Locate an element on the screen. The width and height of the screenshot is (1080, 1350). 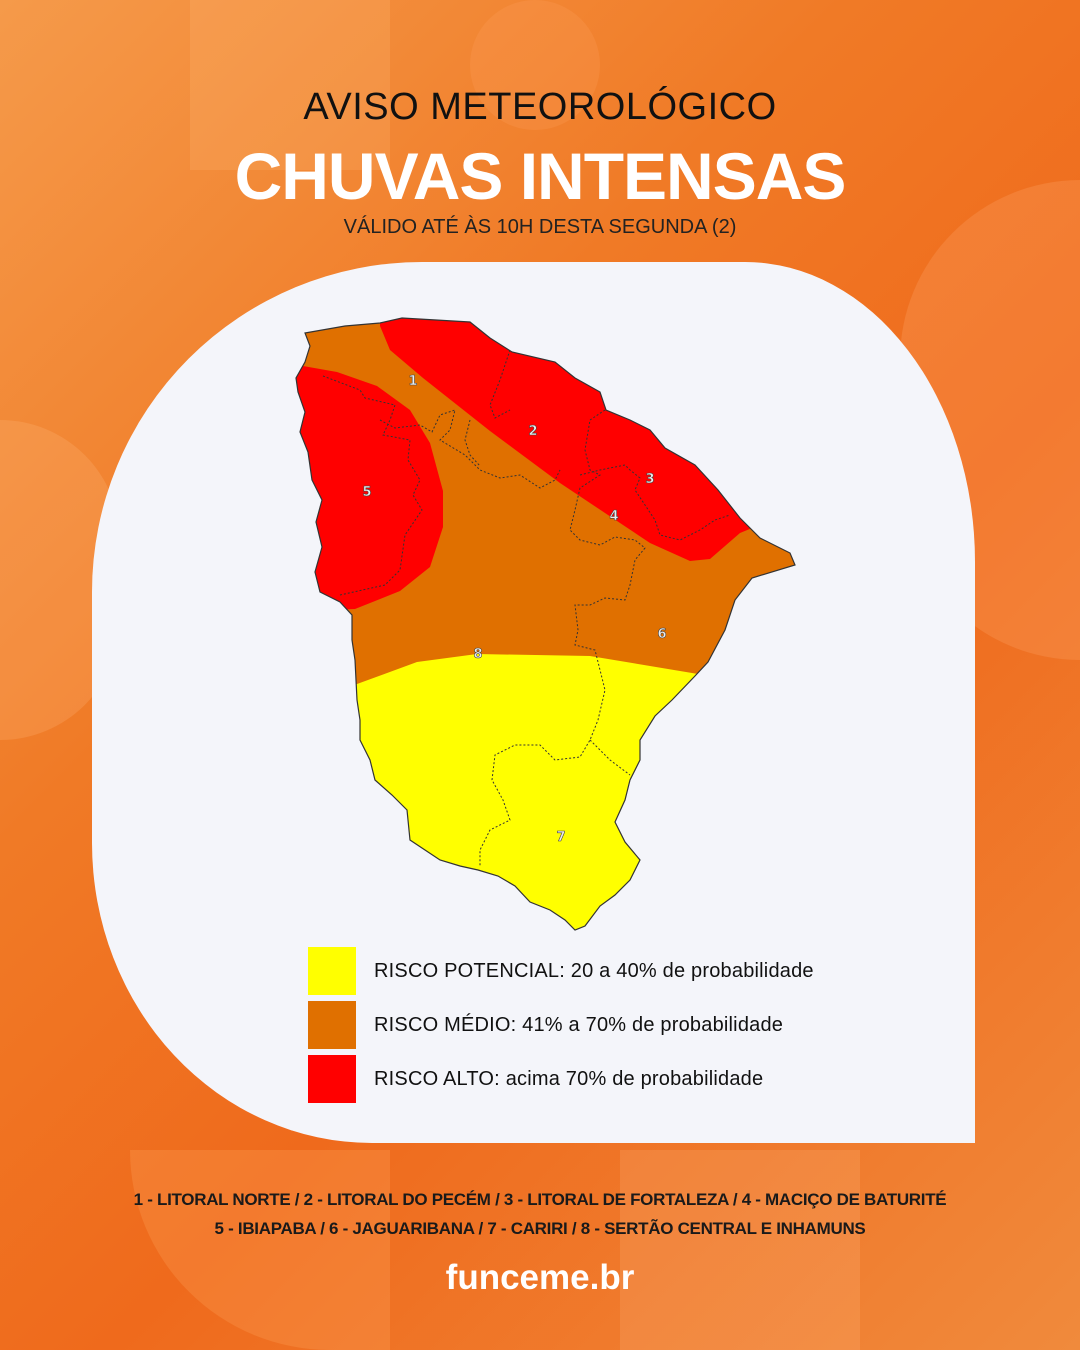
legend-swatch-red is located at coordinates (332, 1079).